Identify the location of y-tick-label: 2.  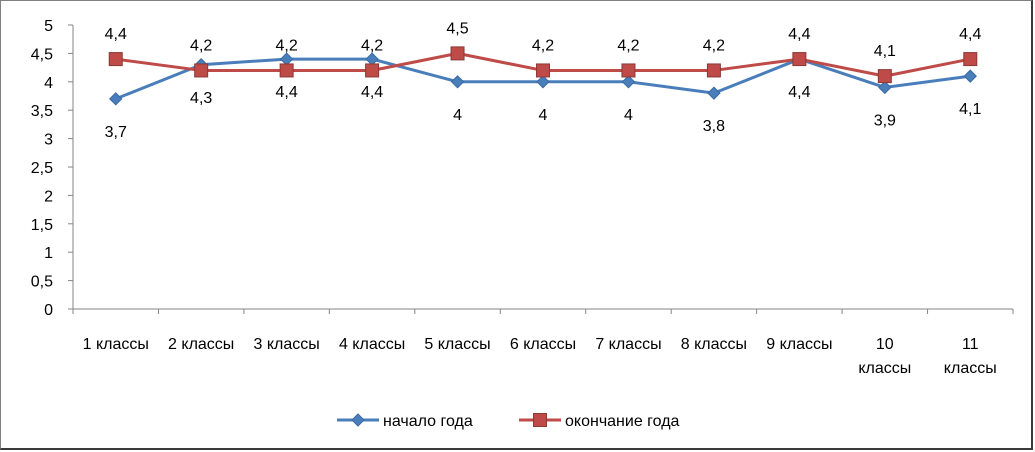
(48, 196).